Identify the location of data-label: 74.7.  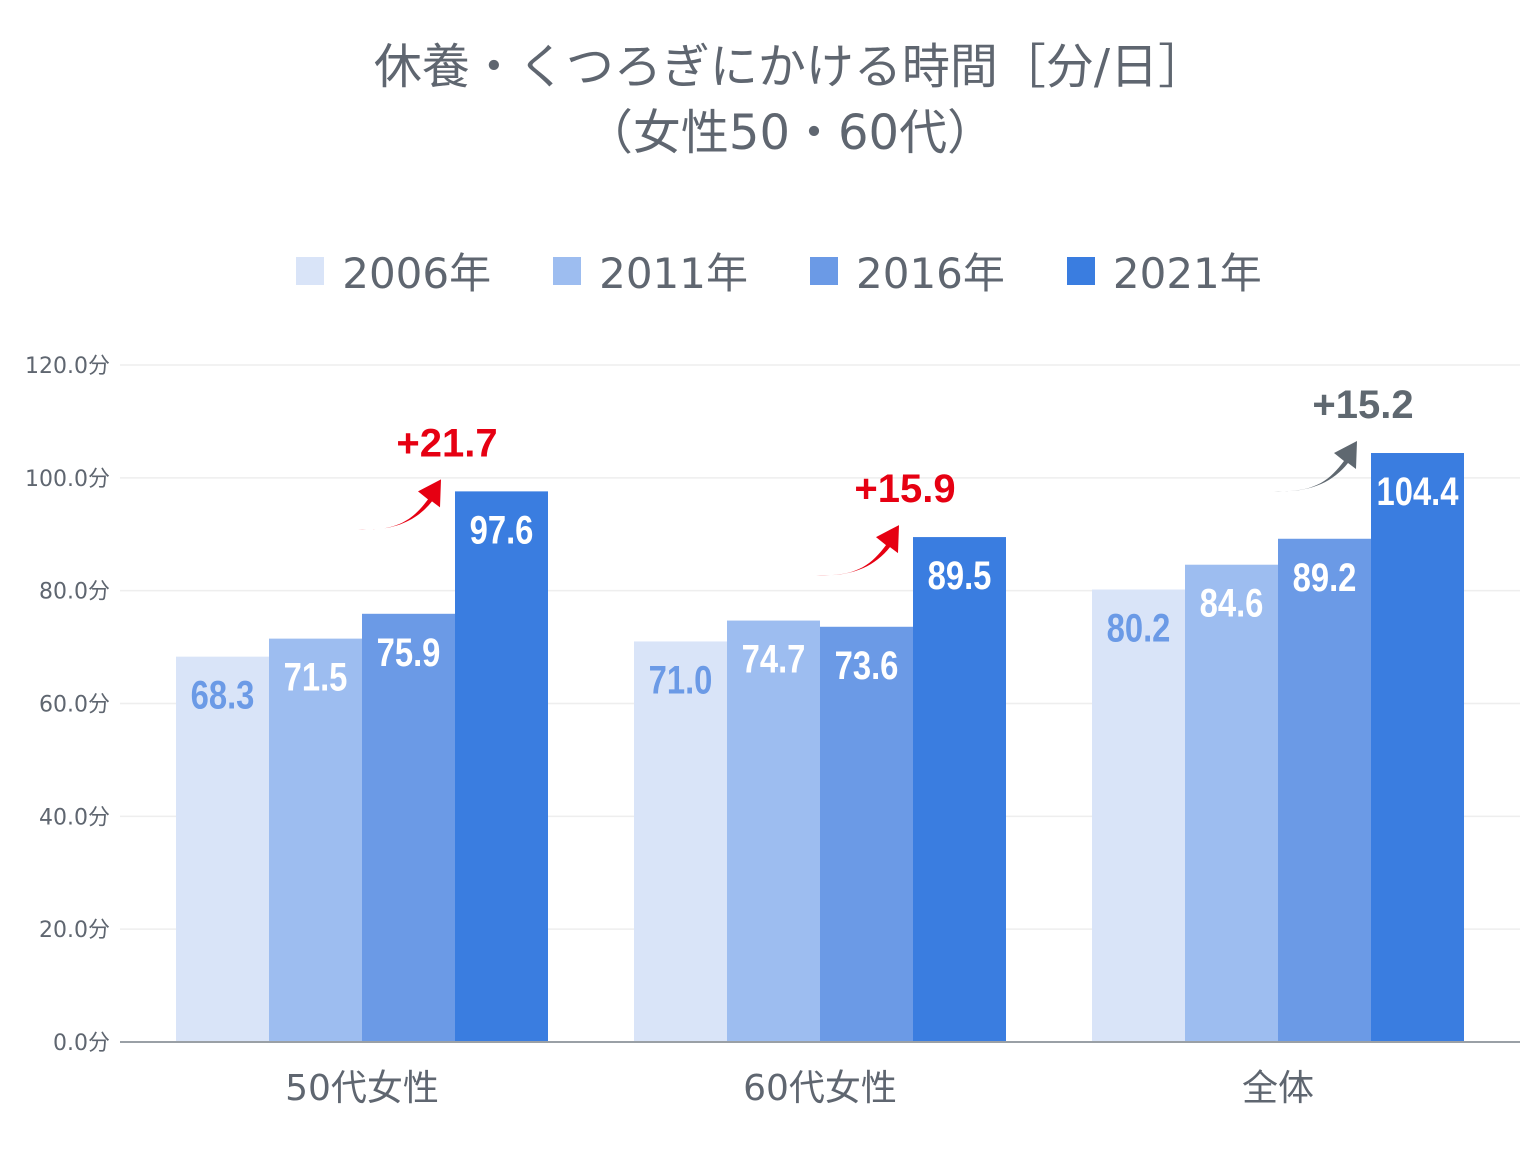
(774, 658).